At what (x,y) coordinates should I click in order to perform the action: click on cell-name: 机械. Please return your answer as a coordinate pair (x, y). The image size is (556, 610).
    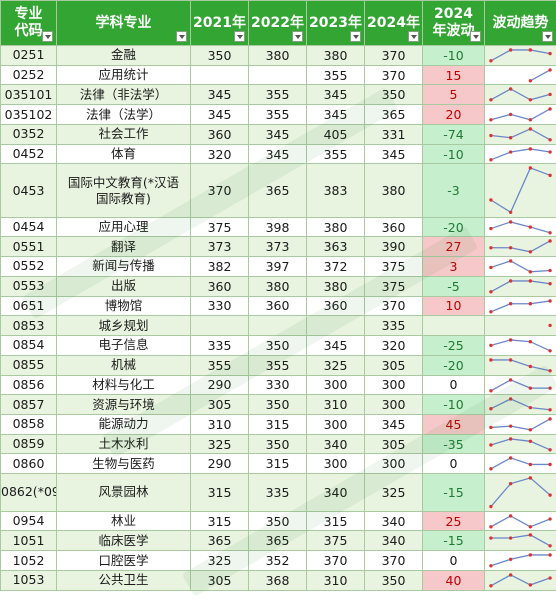
    Looking at the image, I should click on (123, 365).